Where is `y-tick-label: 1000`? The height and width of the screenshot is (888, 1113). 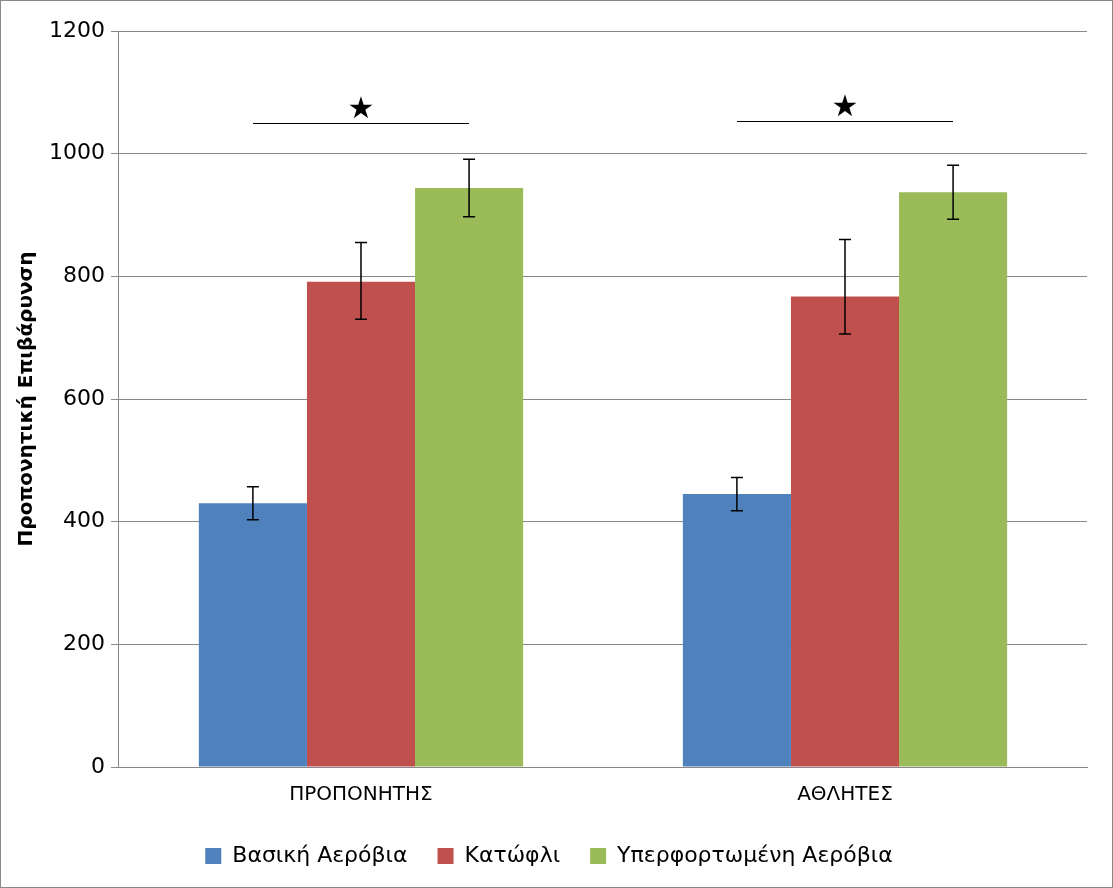 y-tick-label: 1000 is located at coordinates (76, 152).